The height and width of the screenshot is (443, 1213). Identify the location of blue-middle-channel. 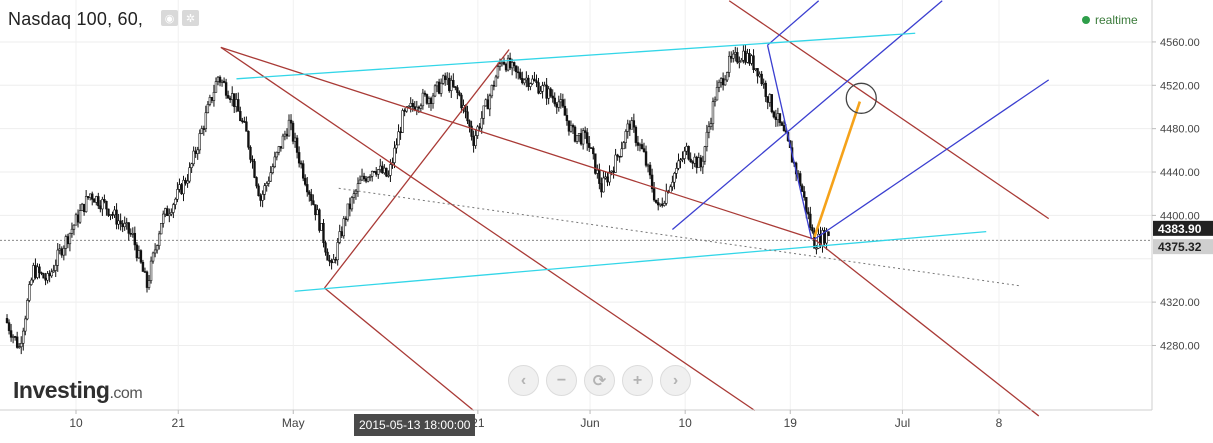
(807, 115).